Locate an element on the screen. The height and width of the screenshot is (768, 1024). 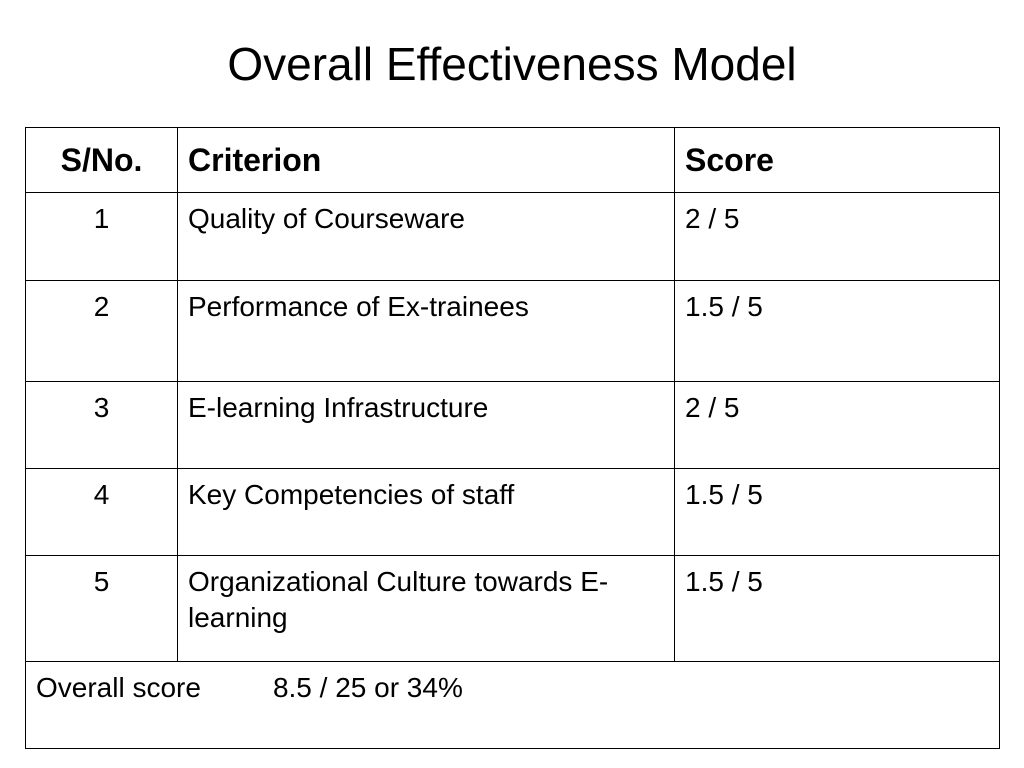
table-row: 4 Key Competencies of staff 1.5 / 5 is located at coordinates (512, 512).